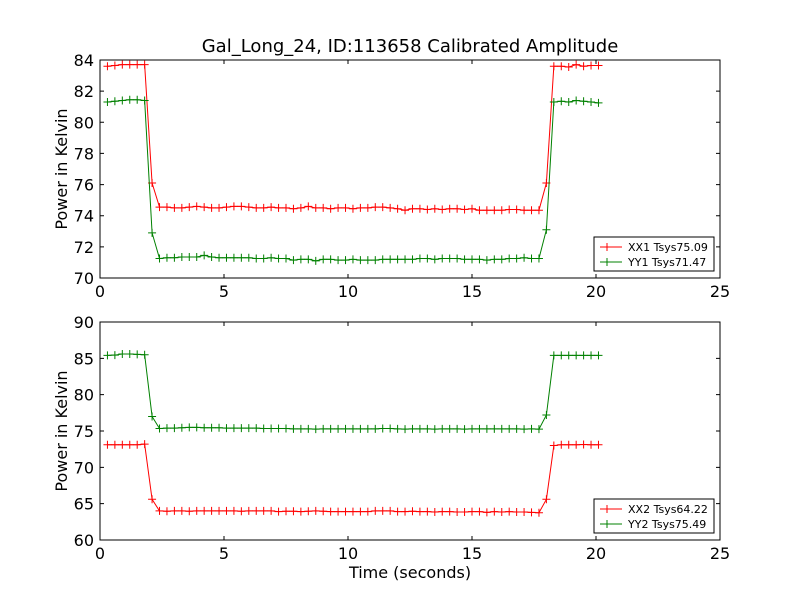 The width and height of the screenshot is (800, 600). I want to click on y-tick-label: 60, so click(84, 540).